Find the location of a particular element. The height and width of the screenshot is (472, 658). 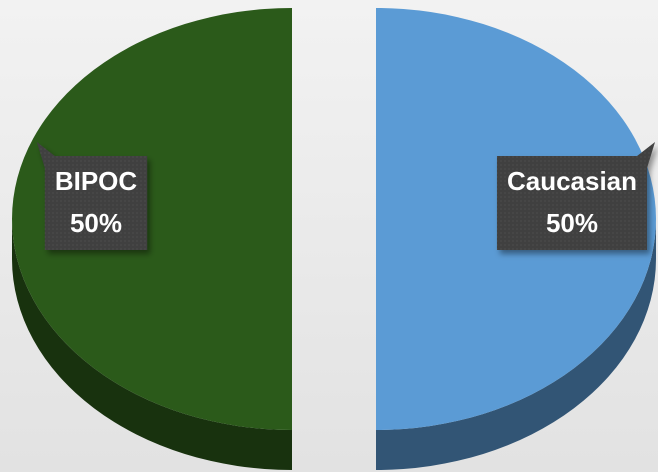

data-label: Caucasian 50% is located at coordinates (576, 196).